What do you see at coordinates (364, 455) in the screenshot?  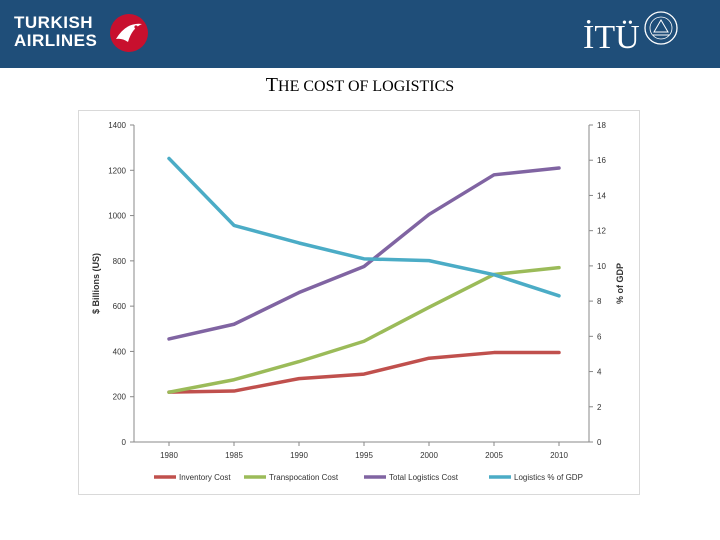 I see `x-tick-label: 1995` at bounding box center [364, 455].